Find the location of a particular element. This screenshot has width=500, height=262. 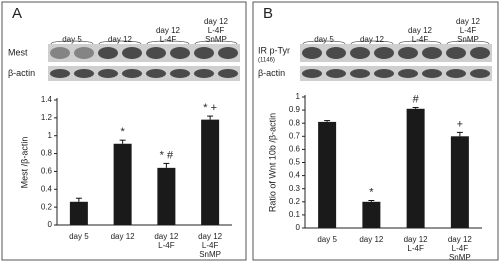

y-tick-label: 0.5 is located at coordinates (295, 162).